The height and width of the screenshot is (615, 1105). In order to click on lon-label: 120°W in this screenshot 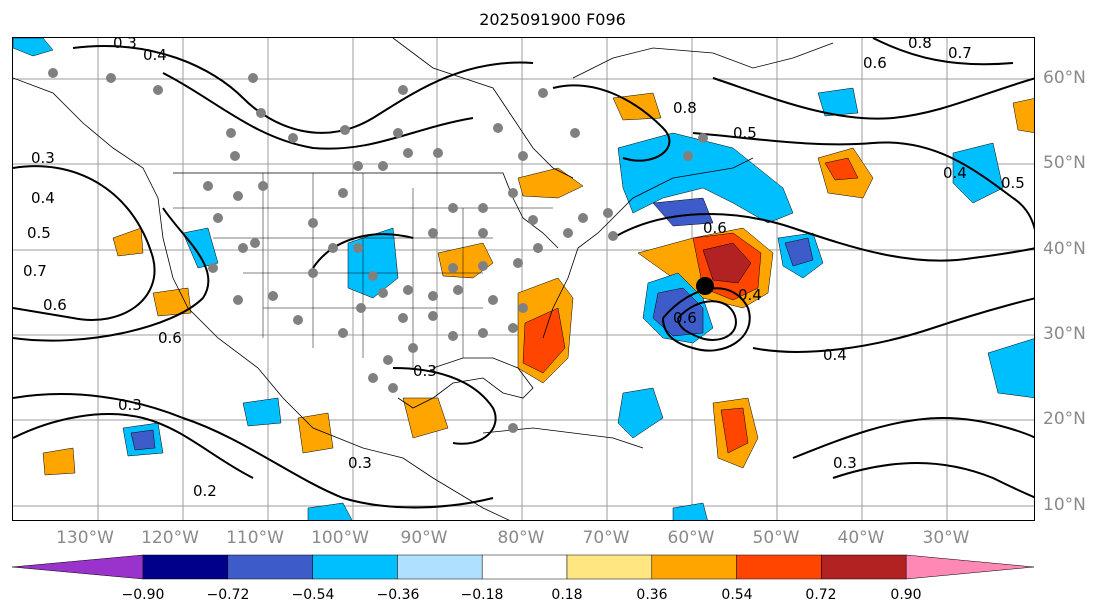, I will do `click(170, 538)`.